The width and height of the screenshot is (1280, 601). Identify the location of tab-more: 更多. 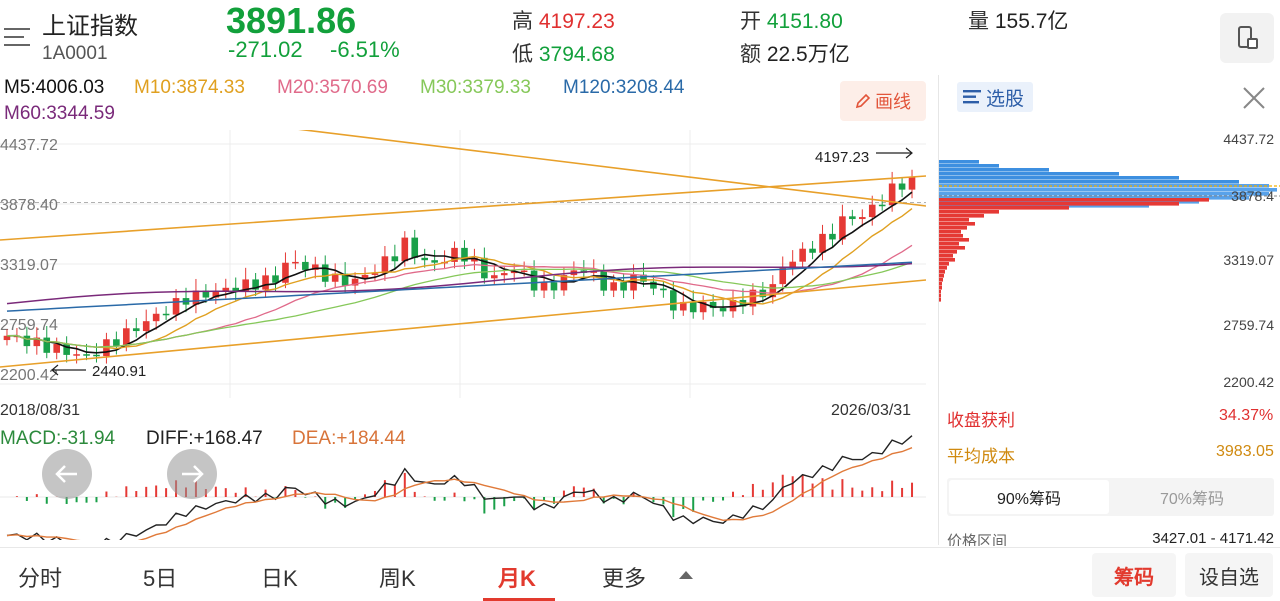
(624, 578).